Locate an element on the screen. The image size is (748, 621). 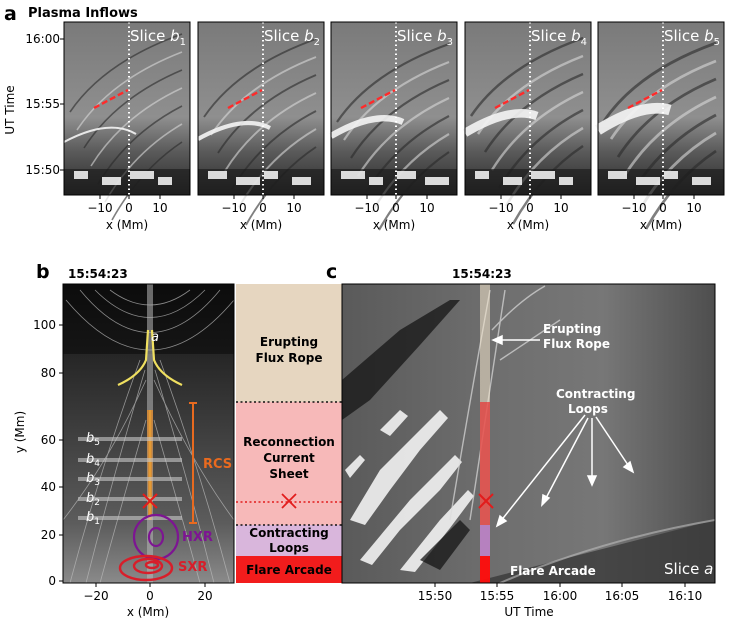
panel-c-contracting-1: Contracting is located at coordinates (595, 394).